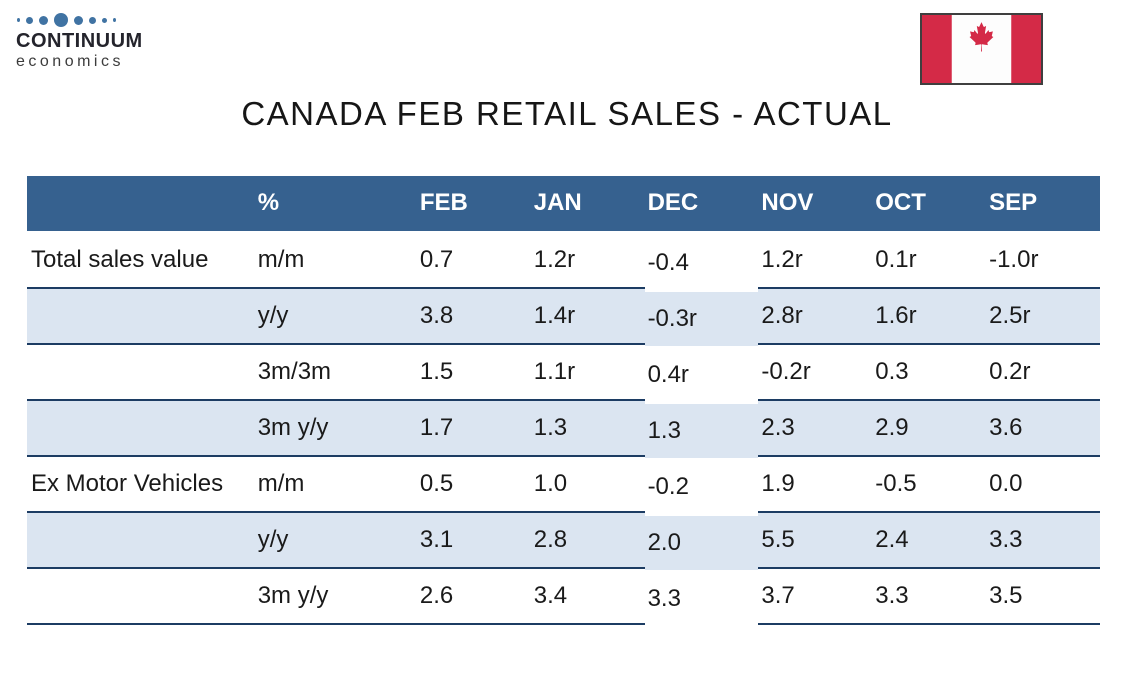 This screenshot has height=680, width=1134. I want to click on table-row: 3m/3m 1.5 1.1r 0.4r -0.2r 0.3 0.2r, so click(563, 373).